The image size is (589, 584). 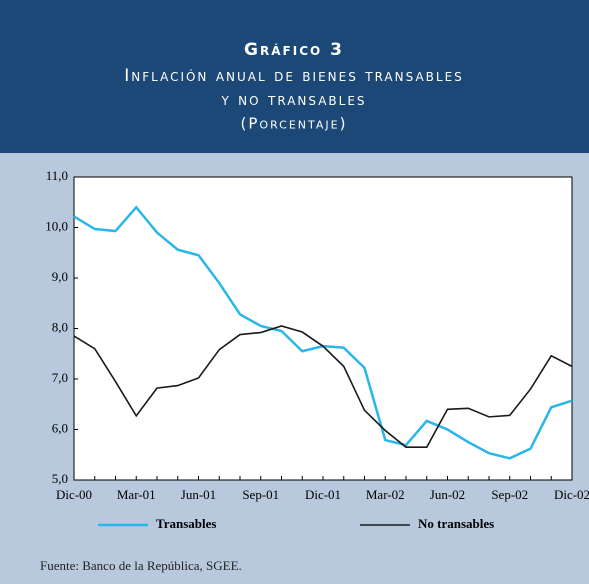 I want to click on x-tick-label: Sep-01, so click(x=260, y=494).